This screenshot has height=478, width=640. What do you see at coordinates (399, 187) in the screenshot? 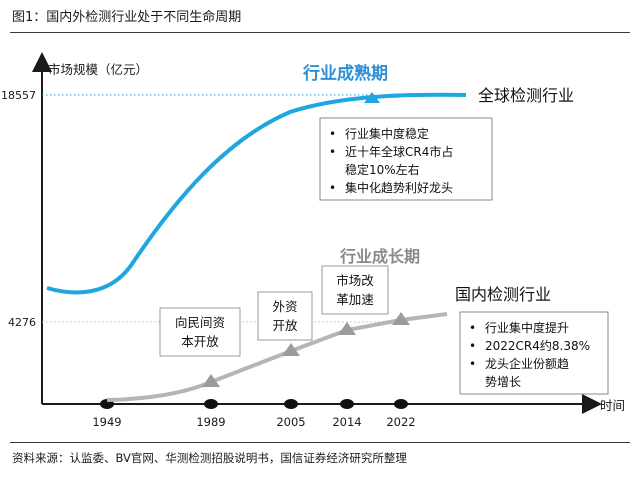
I see `global-note-line: 集中化趋势利好龙头` at bounding box center [399, 187].